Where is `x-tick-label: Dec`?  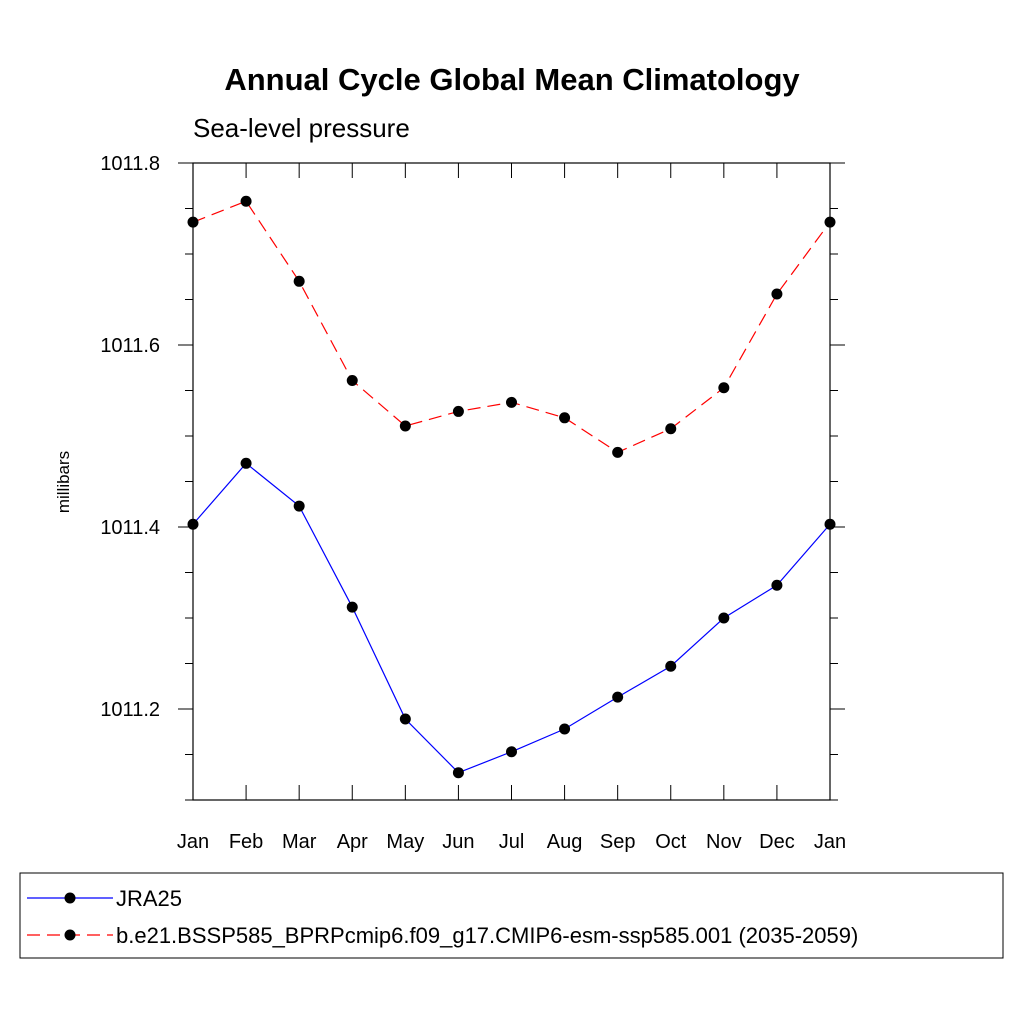
x-tick-label: Dec is located at coordinates (777, 842).